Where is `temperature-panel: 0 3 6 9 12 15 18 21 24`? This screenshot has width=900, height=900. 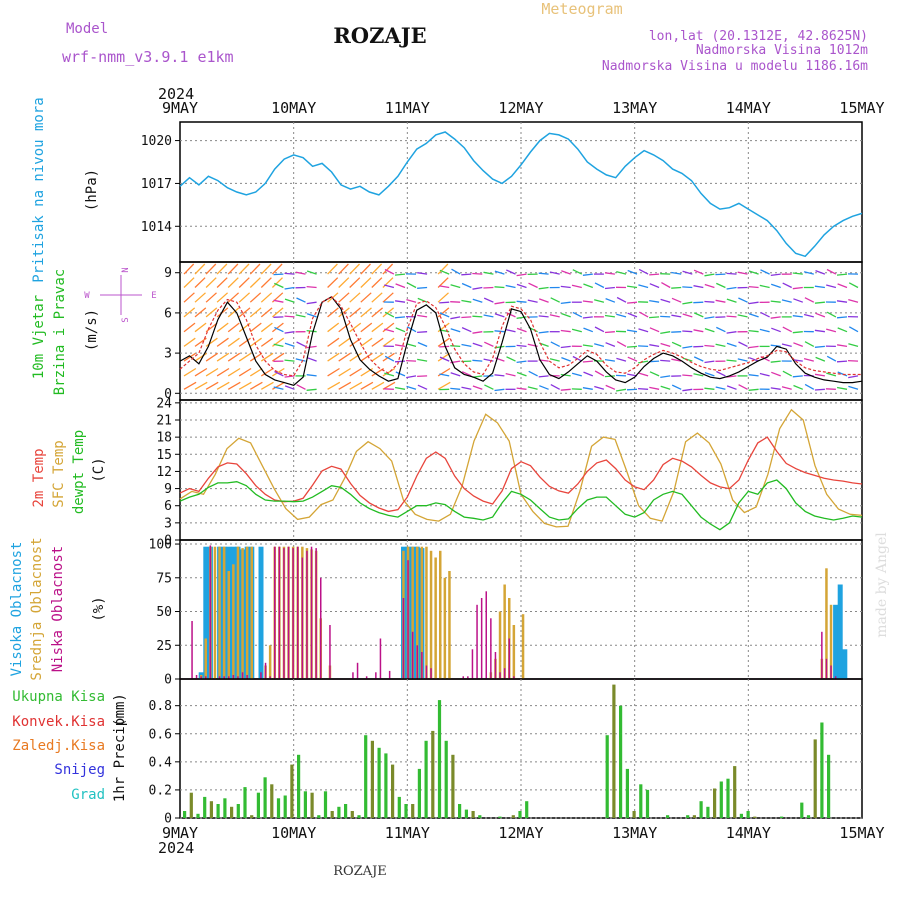 temperature-panel: 0 3 6 9 12 15 18 21 24 is located at coordinates (509, 472).